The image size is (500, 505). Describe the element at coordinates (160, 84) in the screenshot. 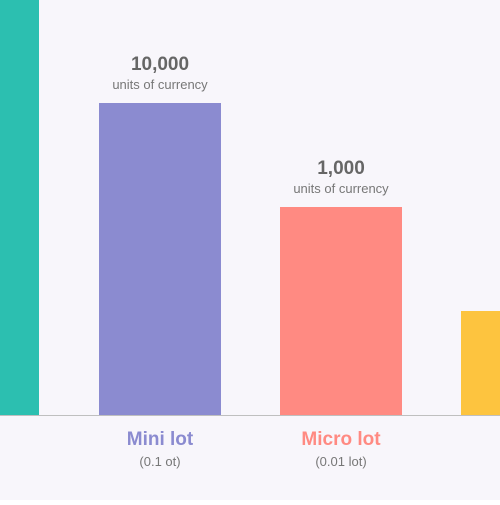

I see `unit-label-mini-lot: units of currency` at that location.